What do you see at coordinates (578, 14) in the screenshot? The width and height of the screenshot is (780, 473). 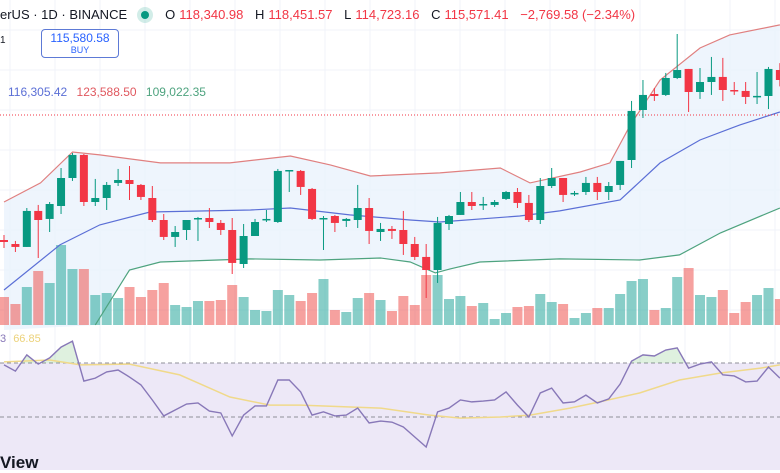 I see `change-value: −2,769.58 (−2.34%)` at bounding box center [578, 14].